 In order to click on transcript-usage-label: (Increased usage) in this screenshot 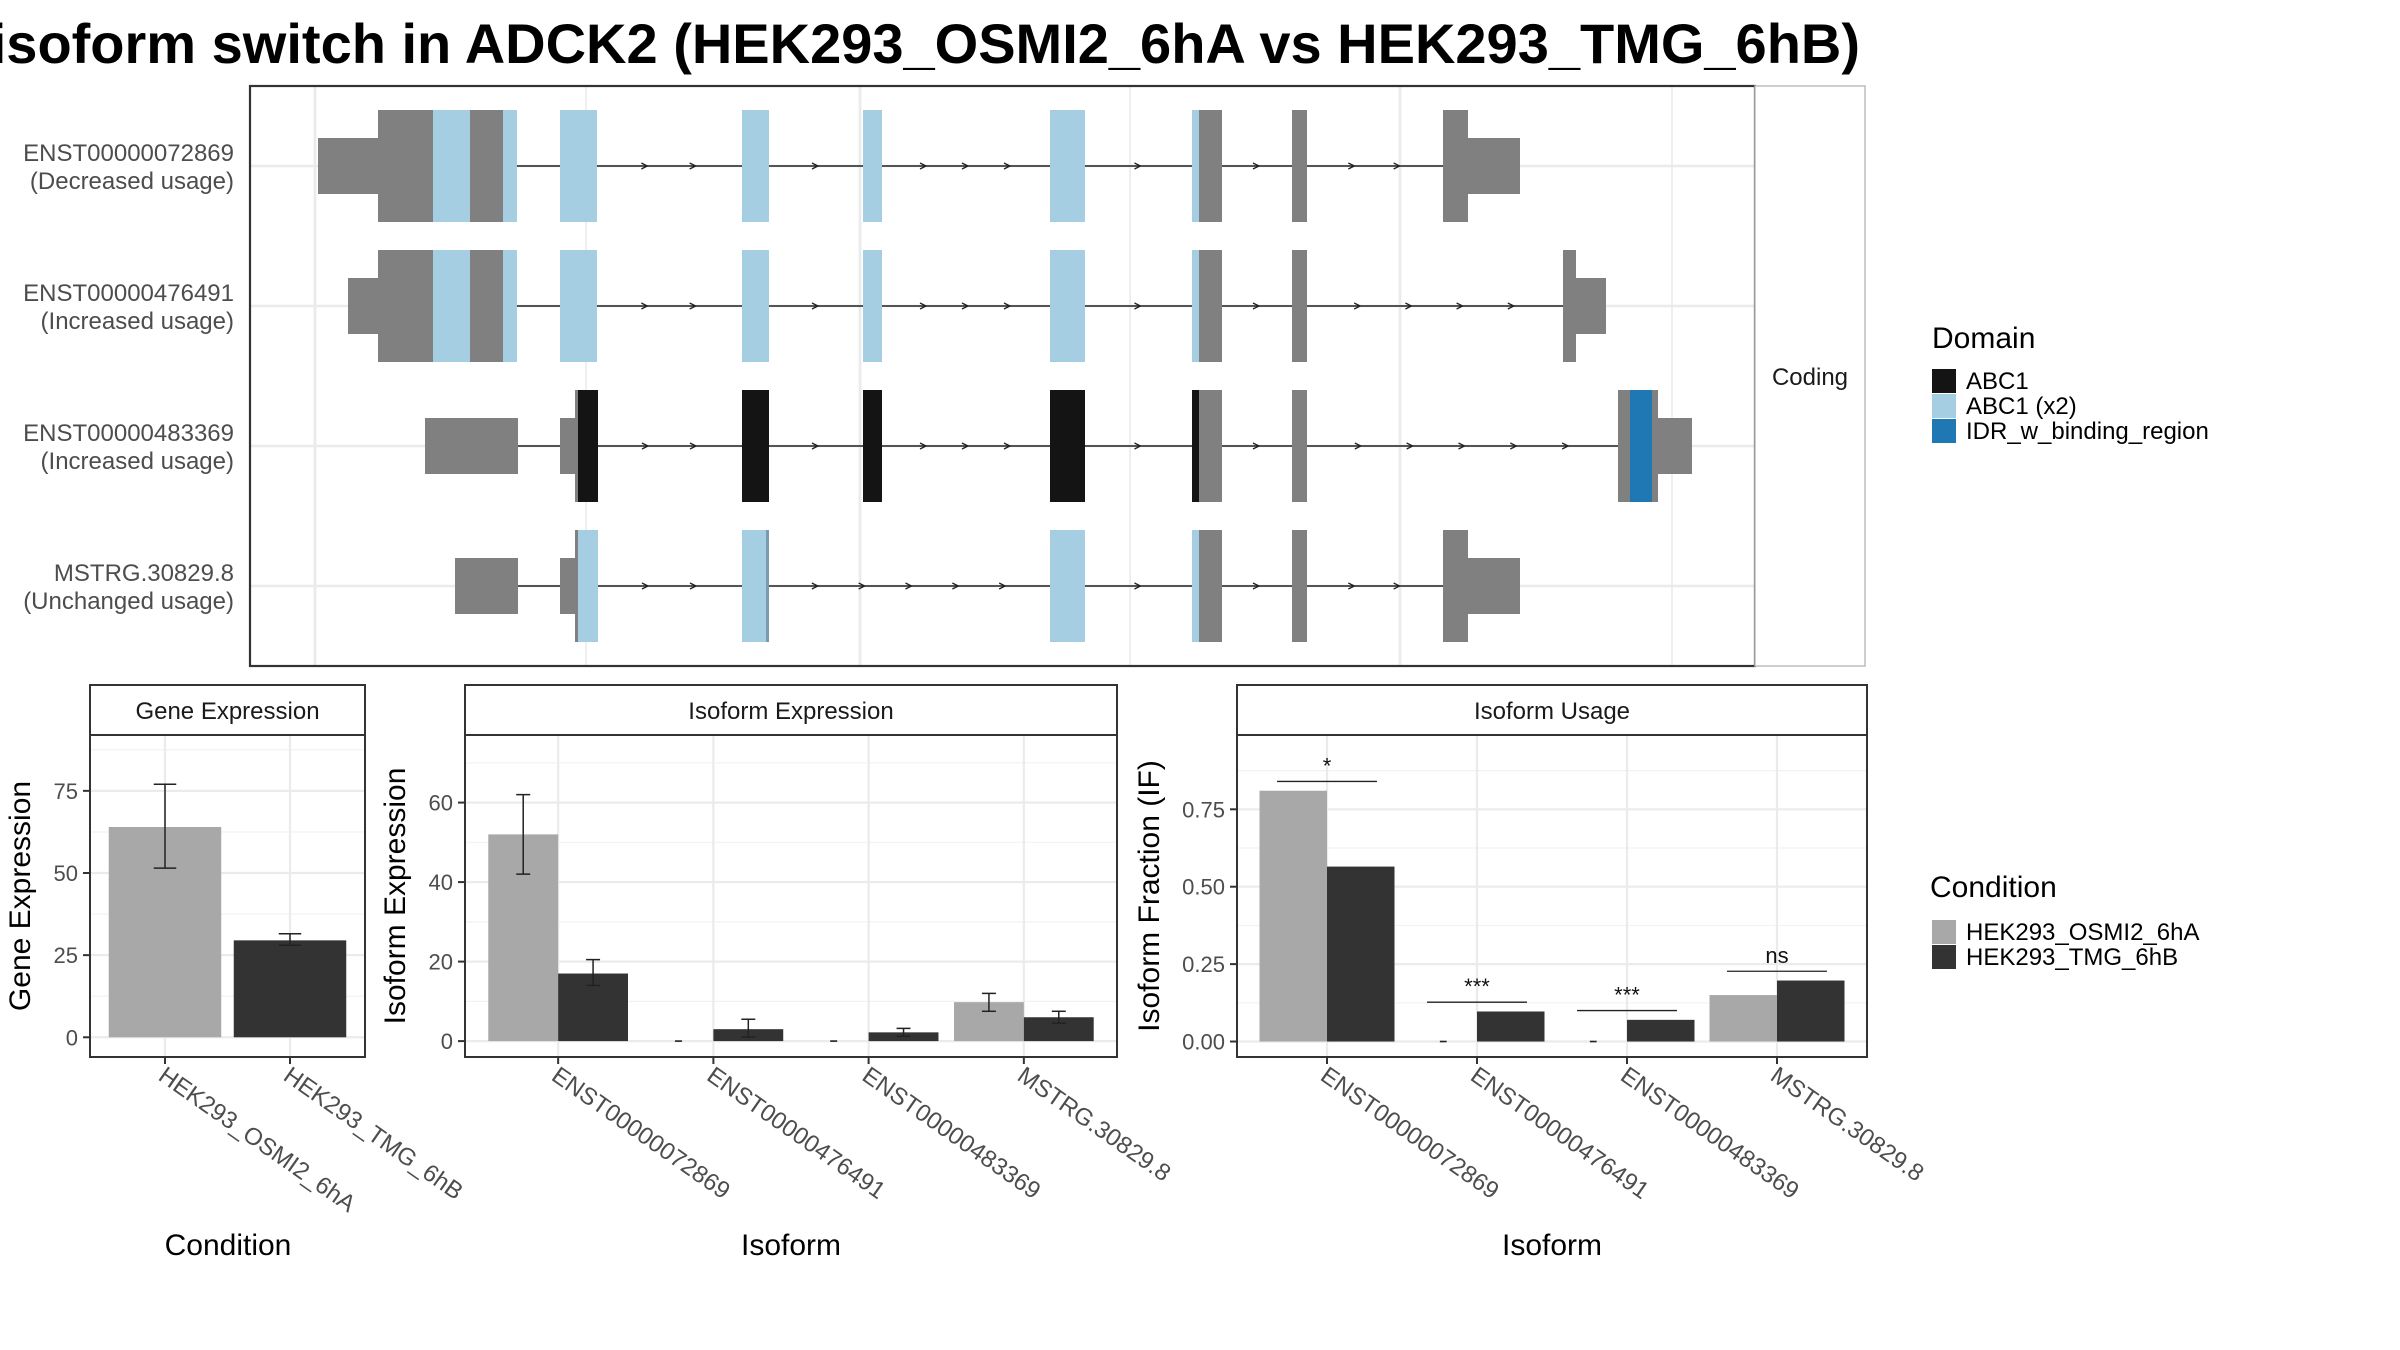, I will do `click(137, 461)`.